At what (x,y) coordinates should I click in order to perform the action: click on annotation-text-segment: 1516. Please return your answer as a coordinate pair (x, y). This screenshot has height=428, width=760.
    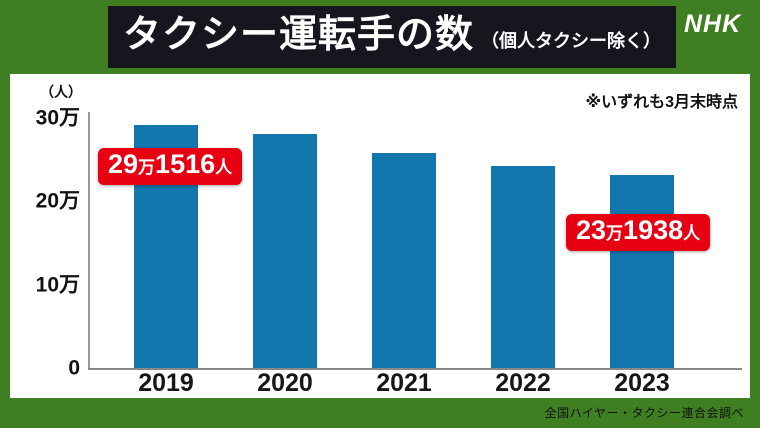
    Looking at the image, I should click on (185, 164).